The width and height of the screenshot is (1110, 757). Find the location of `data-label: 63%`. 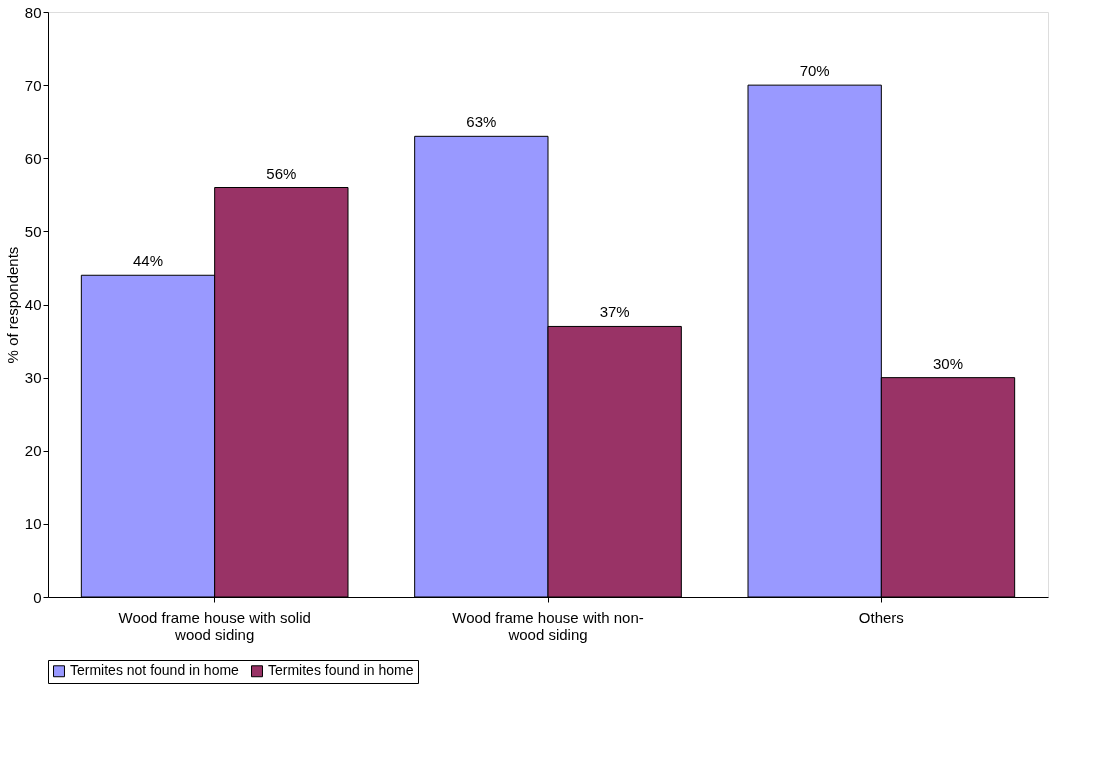

data-label: 63% is located at coordinates (481, 122).